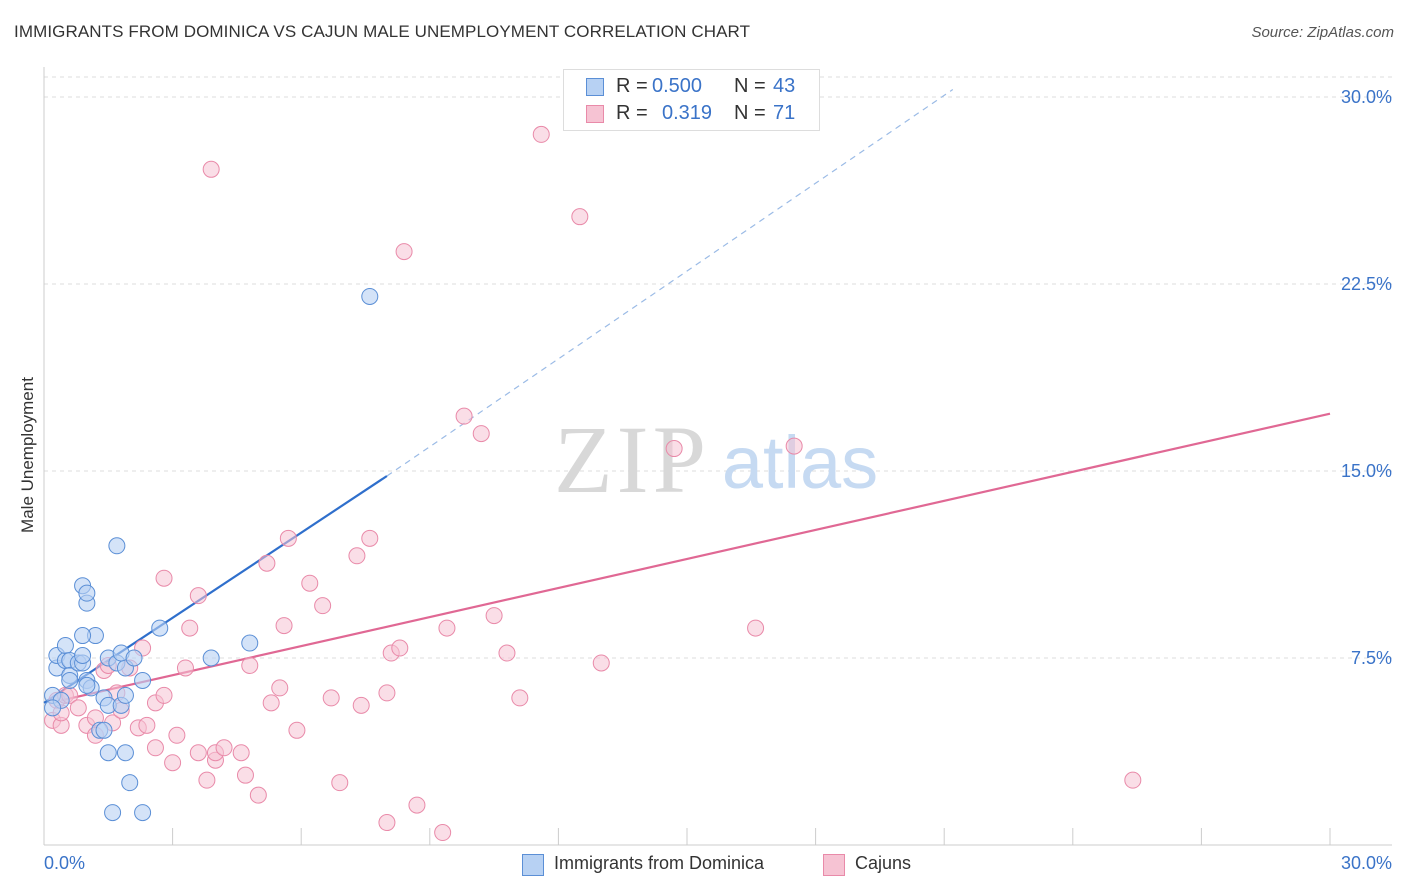 This screenshot has width=1406, height=892. I want to click on legend-n-value: 71, so click(784, 113).